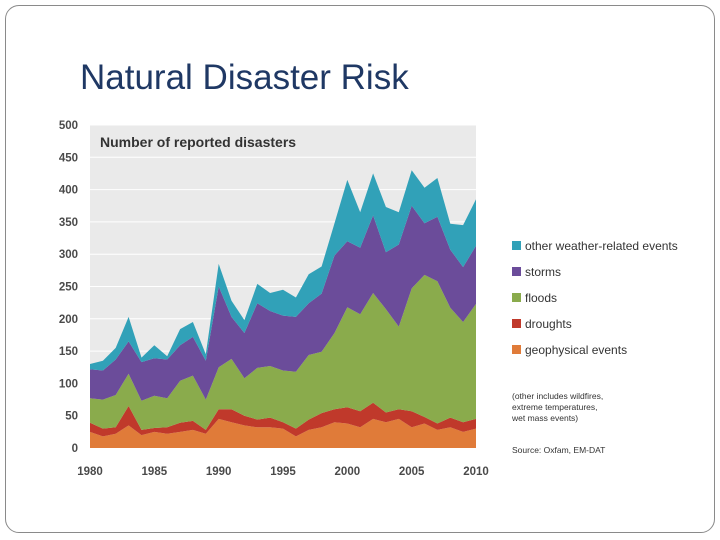  I want to click on y-tick-label: 150, so click(68, 352).